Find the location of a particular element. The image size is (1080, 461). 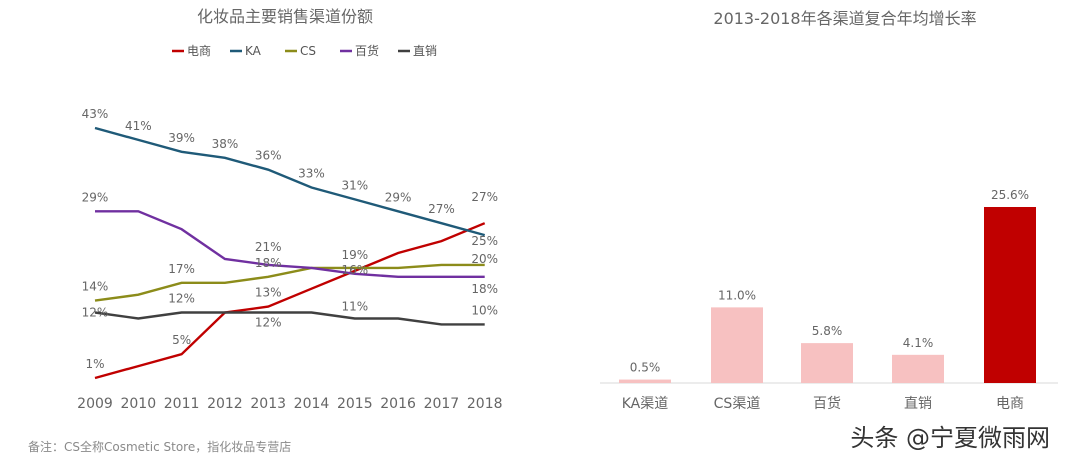

x-tick-label: 2013 is located at coordinates (268, 404).